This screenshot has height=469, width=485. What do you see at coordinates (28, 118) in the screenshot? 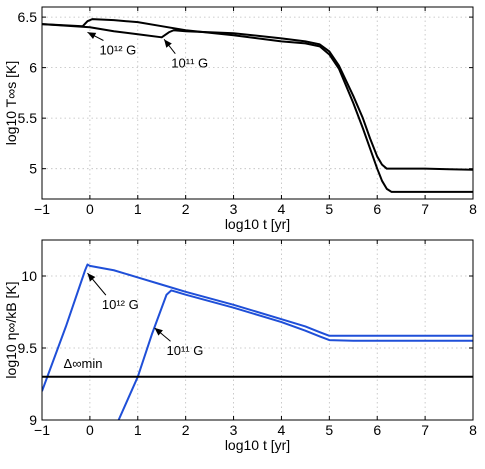
I see `y-tick-label: 5.5` at bounding box center [28, 118].